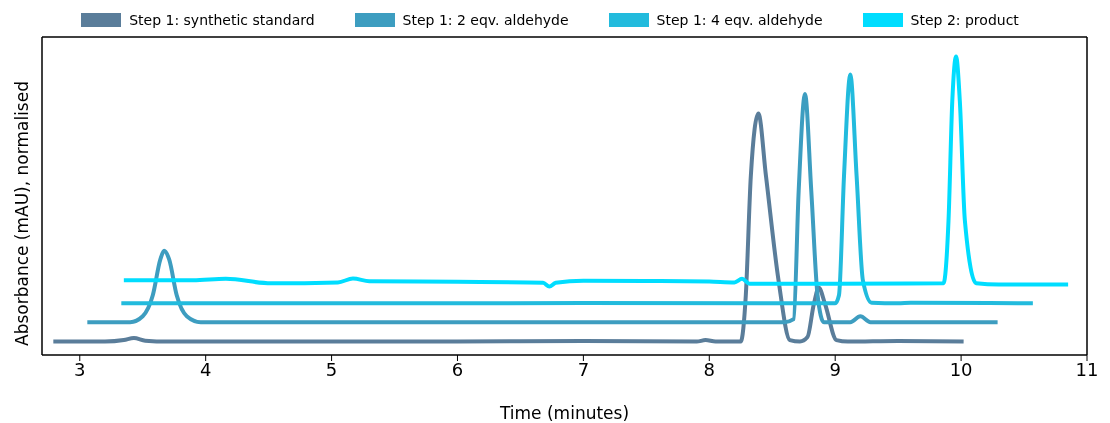  I want to click on legend-label: Step 1: 2 eqv. aldehyde, so click(485, 20).